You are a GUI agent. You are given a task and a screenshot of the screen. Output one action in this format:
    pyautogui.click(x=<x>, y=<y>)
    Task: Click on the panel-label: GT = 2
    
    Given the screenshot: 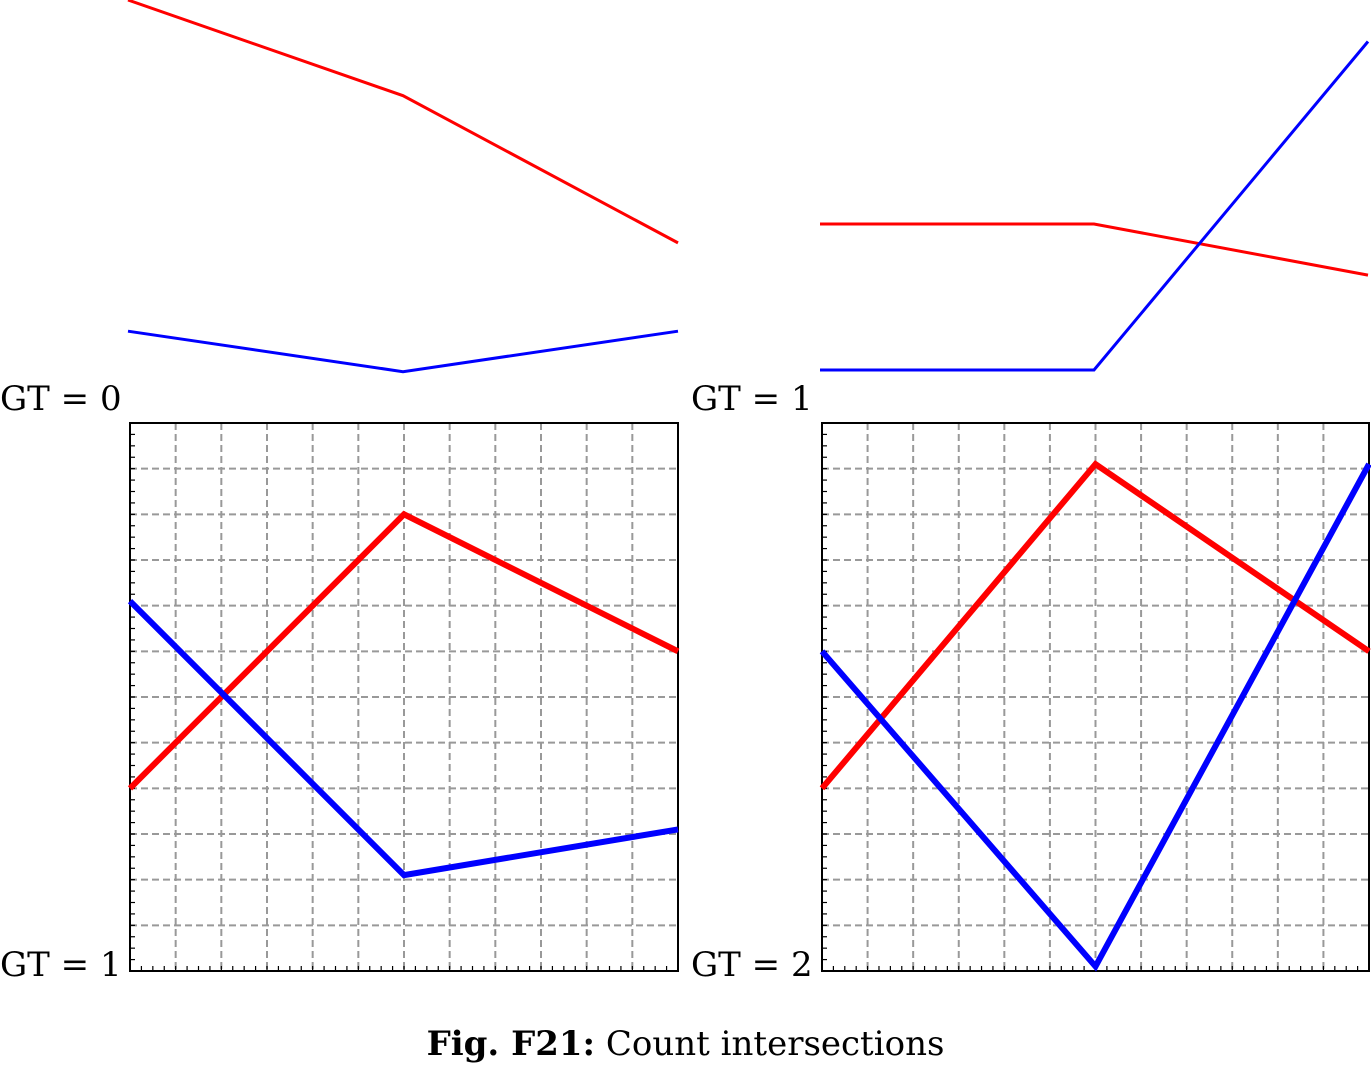 What is the action you would take?
    pyautogui.click(x=752, y=965)
    